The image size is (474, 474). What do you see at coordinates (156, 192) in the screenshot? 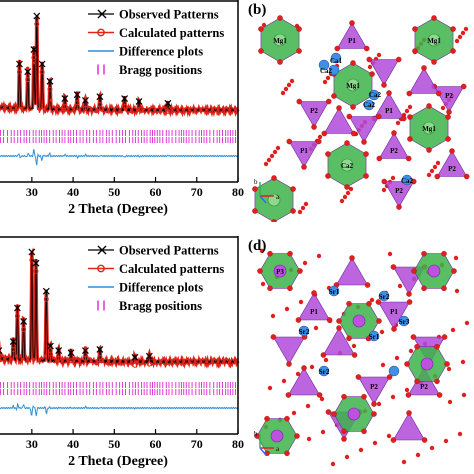
I see `x-tick-label: 60` at bounding box center [156, 192].